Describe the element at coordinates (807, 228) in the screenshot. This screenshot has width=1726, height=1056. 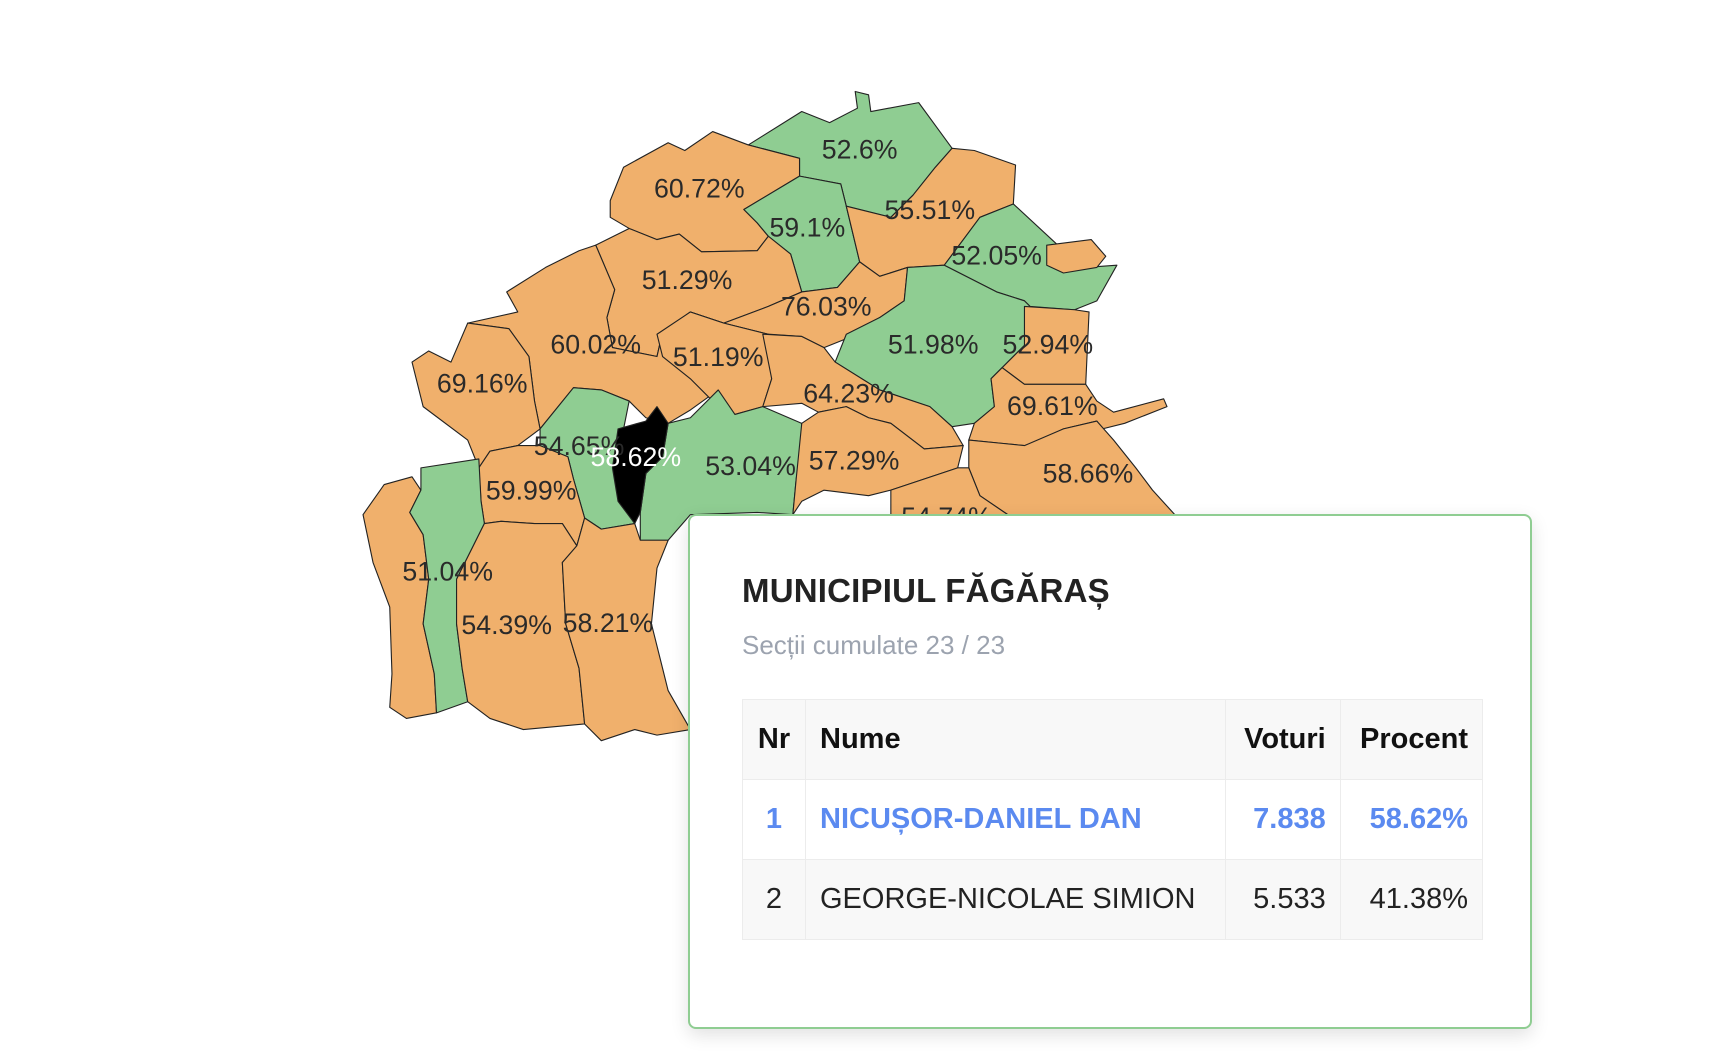
I see `region-percent-label: 59.1%` at that location.